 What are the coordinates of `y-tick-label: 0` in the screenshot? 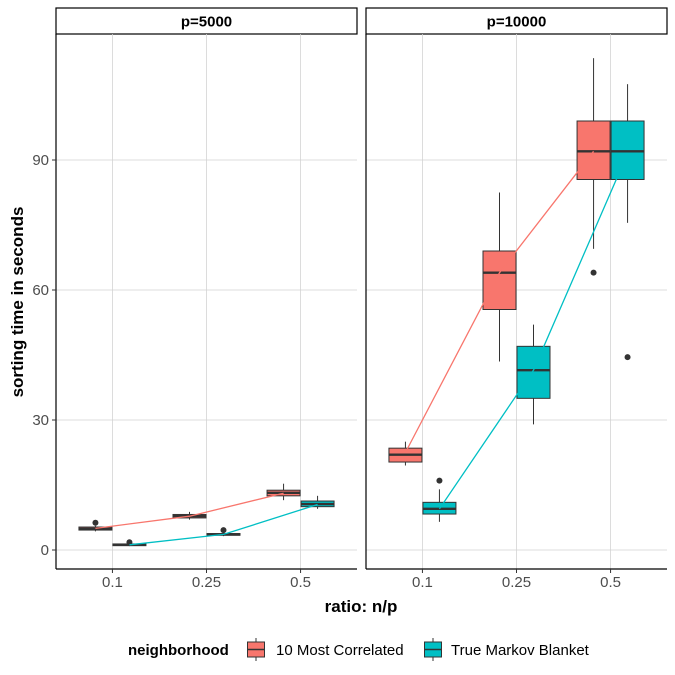 It's located at (45, 550).